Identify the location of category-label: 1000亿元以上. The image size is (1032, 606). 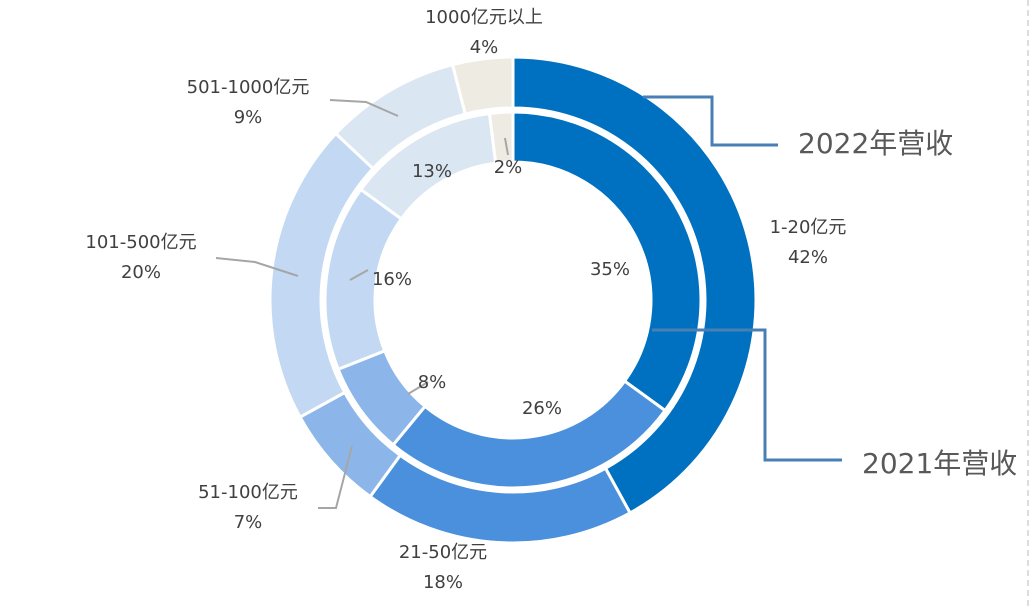
(484, 17).